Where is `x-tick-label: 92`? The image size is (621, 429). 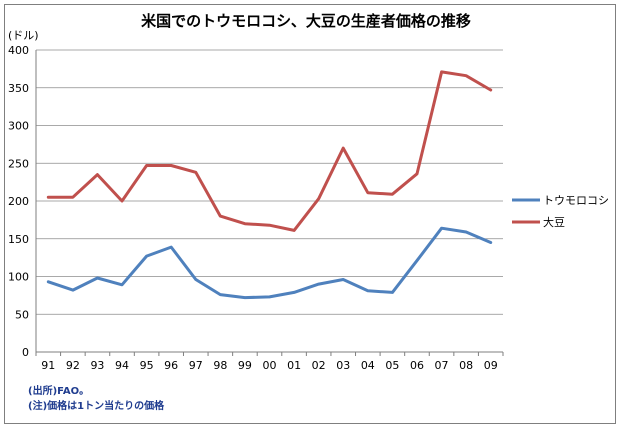 x-tick-label: 92 is located at coordinates (73, 365).